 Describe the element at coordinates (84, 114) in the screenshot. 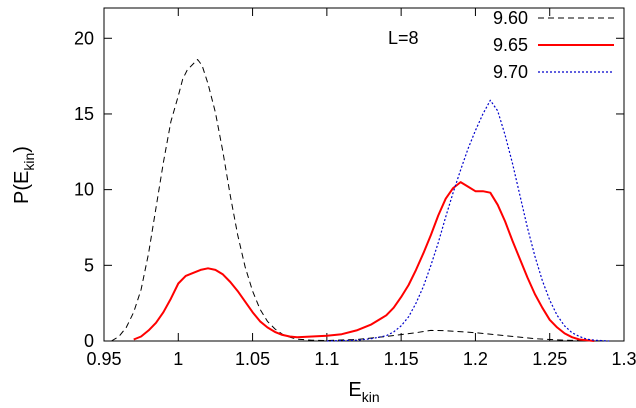

I see `y-tick-label: 15` at that location.